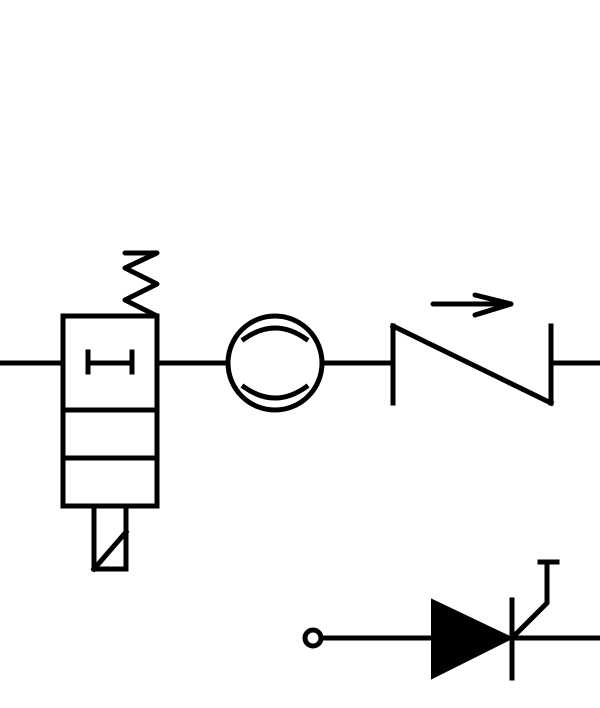 The image size is (600, 708). Describe the element at coordinates (529, 600) in the screenshot. I see `gate-lead` at that location.